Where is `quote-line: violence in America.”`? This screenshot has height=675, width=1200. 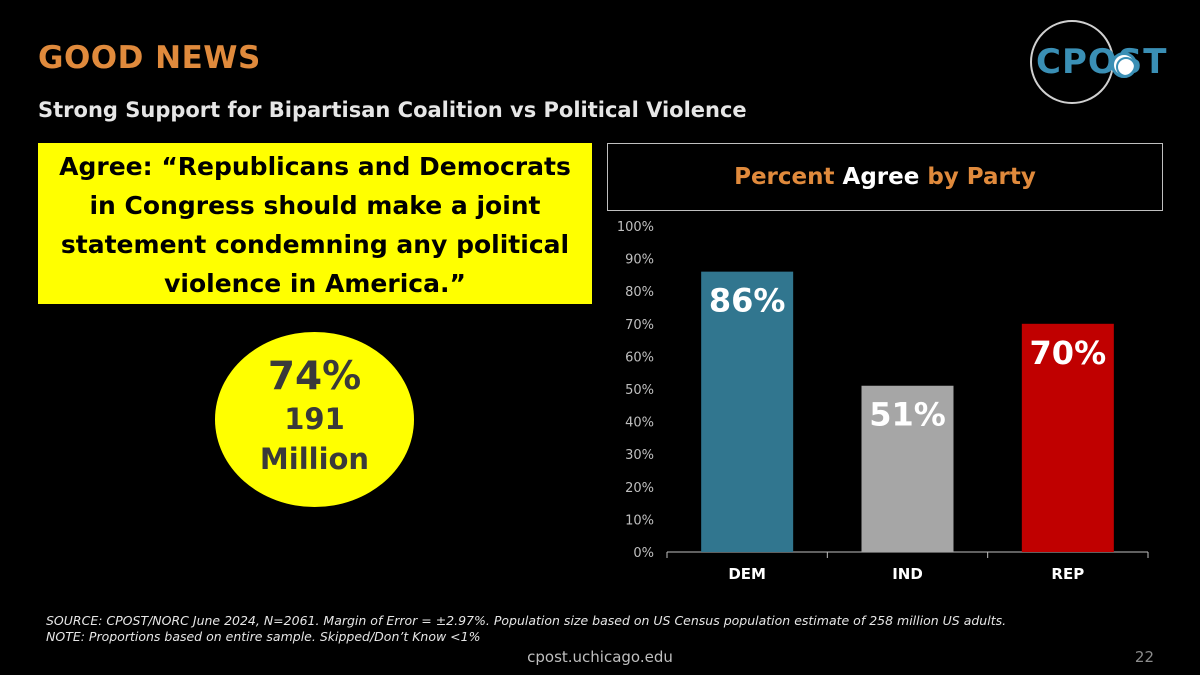
quote-line: violence in America.” is located at coordinates (315, 283).